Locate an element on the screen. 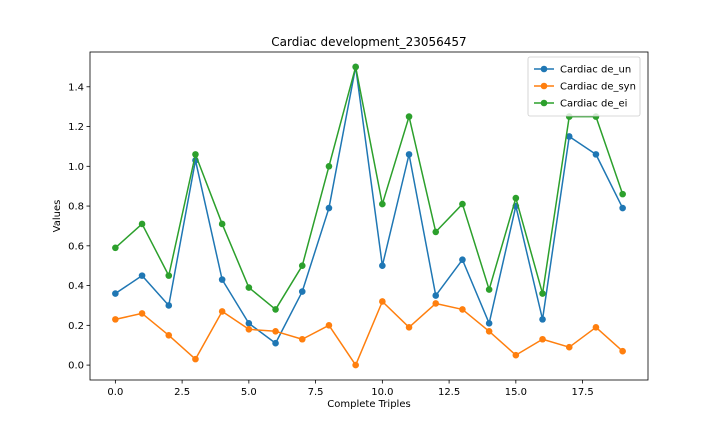 This screenshot has height=436, width=720. legend-box is located at coordinates (584, 86).